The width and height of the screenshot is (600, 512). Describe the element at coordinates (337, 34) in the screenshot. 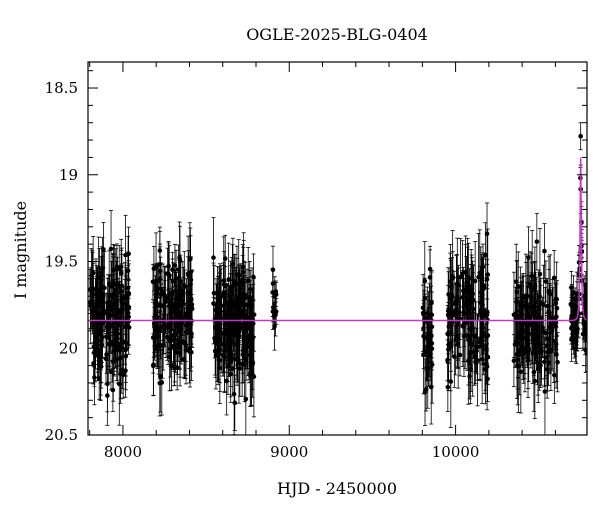

I see `chart-title: OGLE-2025-BLG-0404` at that location.